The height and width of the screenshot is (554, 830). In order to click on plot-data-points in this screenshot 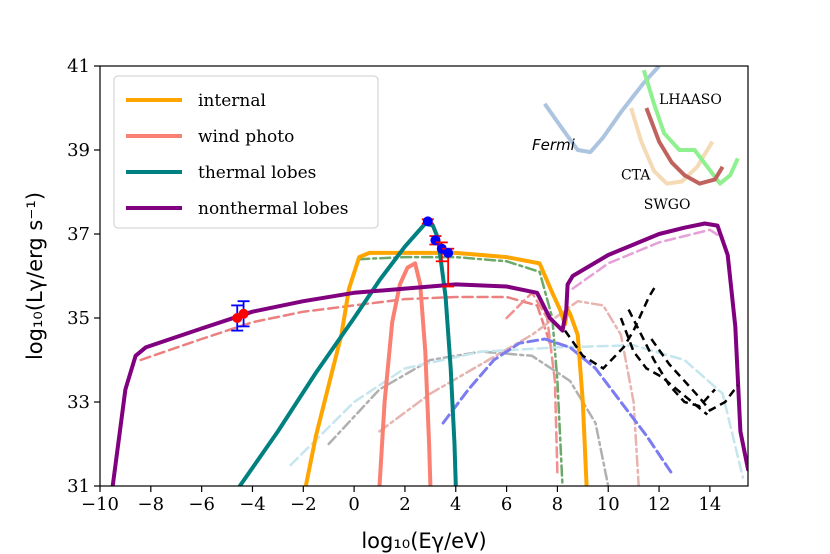, I will do `click(343, 274)`.